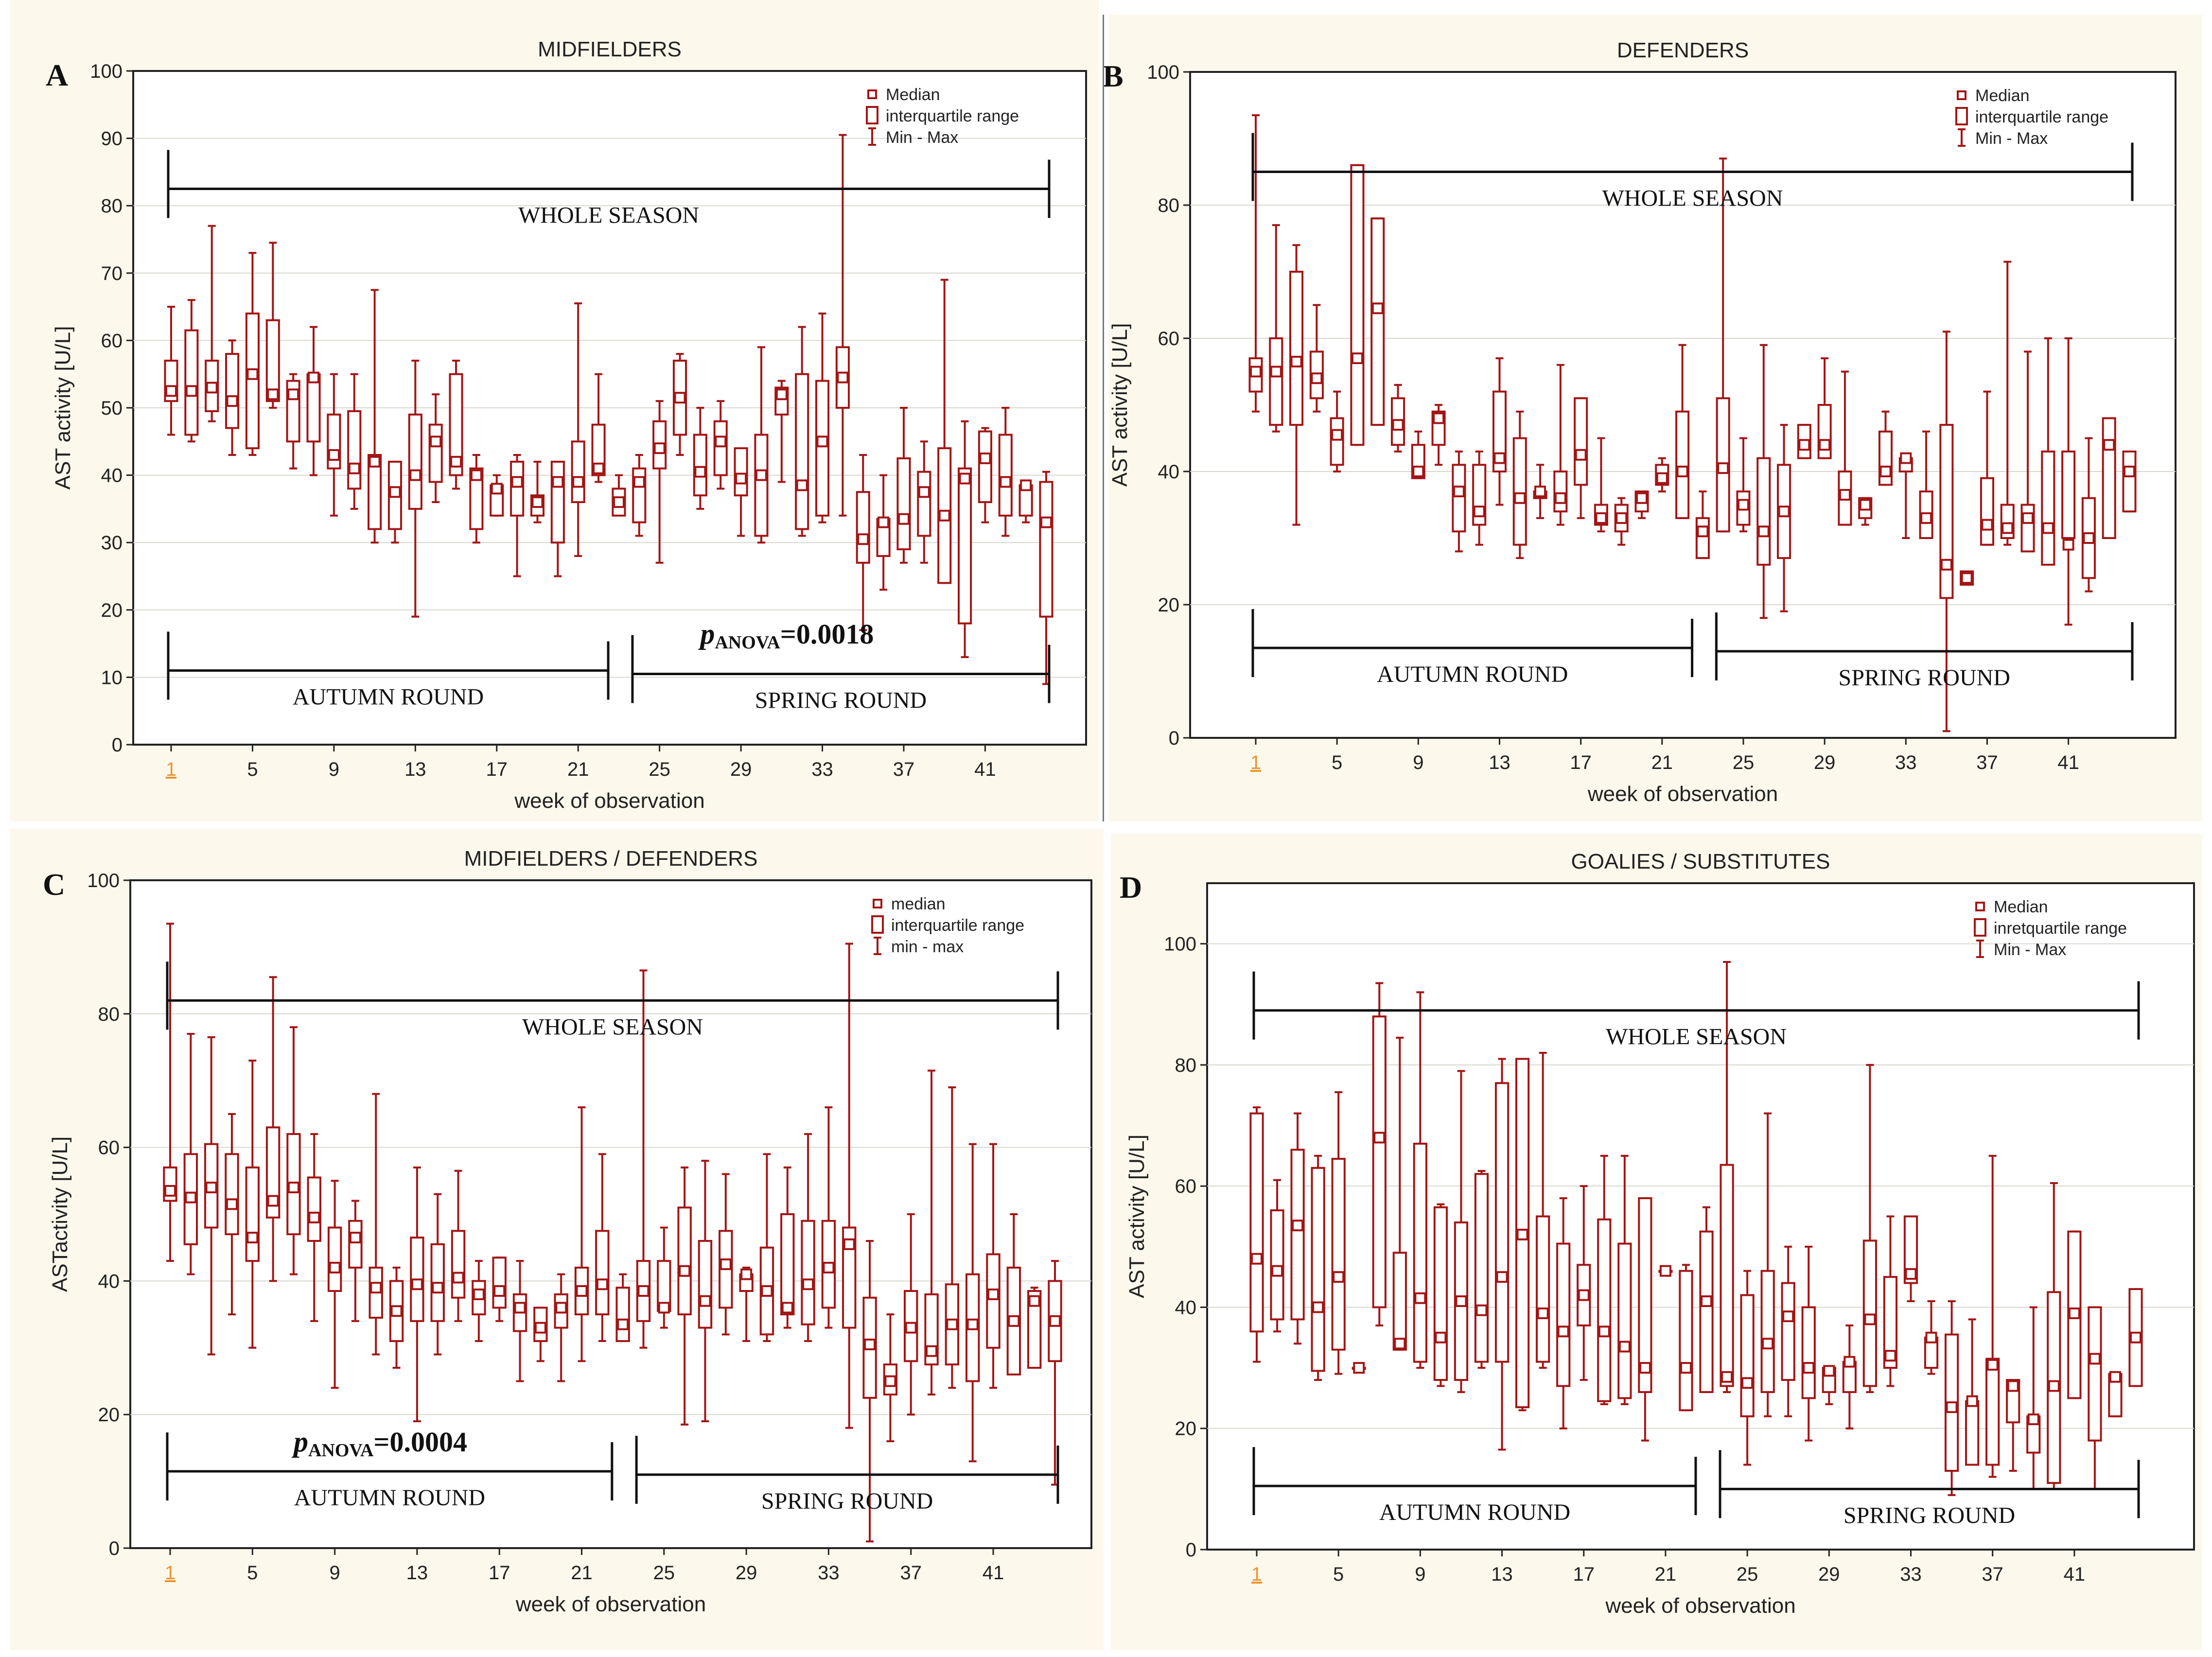  Describe the element at coordinates (1131, 887) in the screenshot. I see `panel-letter: D` at that location.